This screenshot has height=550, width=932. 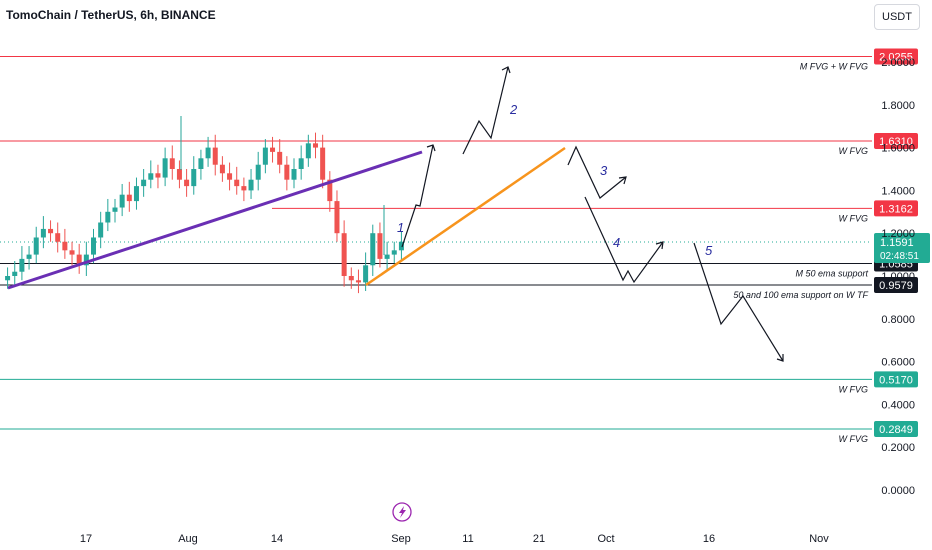 I want to click on flash-icon, so click(x=402, y=512).